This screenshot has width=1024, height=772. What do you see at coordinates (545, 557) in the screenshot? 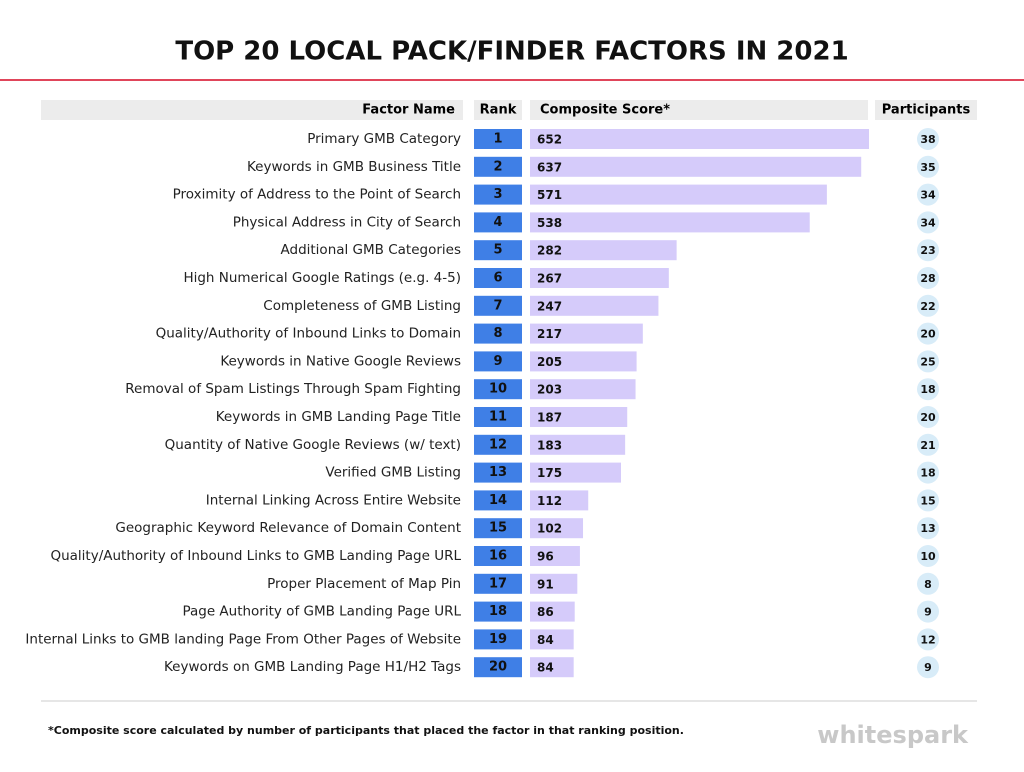
I see `score-label: 96` at bounding box center [545, 557].